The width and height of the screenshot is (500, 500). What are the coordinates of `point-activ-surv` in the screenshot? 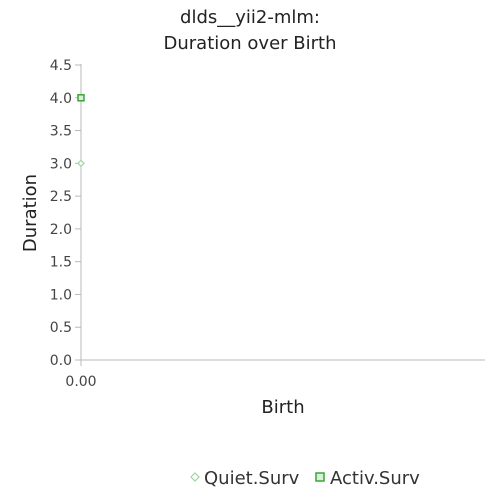 It's located at (81, 98).